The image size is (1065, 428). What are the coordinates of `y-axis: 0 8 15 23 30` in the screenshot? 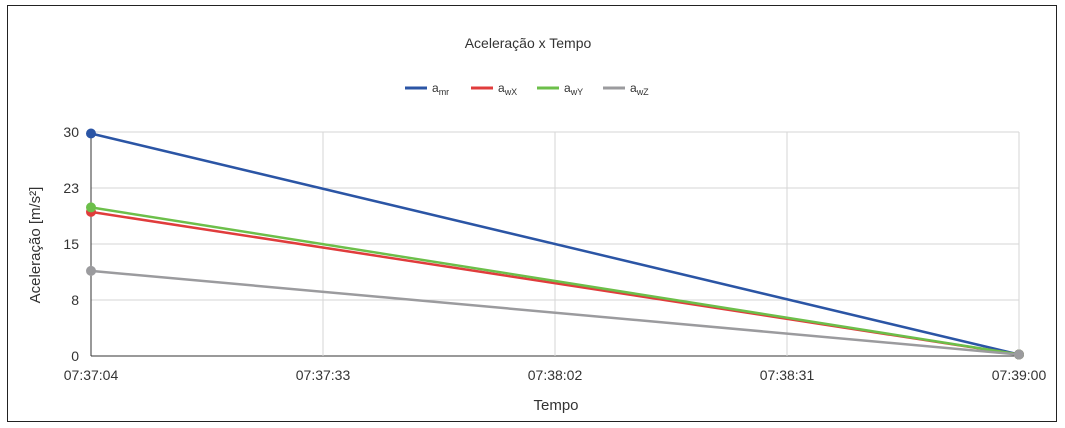 It's located at (71, 244).